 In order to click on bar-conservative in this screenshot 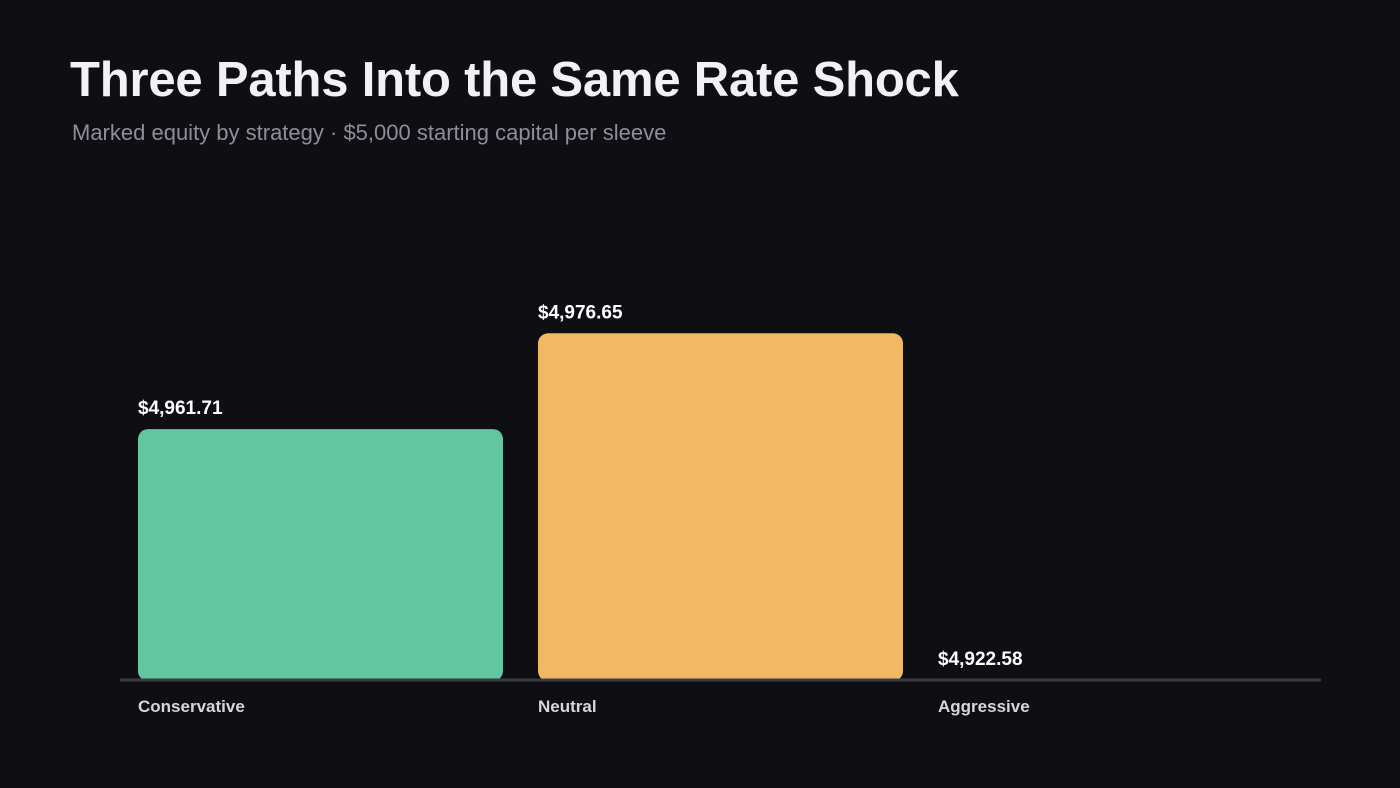, I will do `click(320, 555)`.